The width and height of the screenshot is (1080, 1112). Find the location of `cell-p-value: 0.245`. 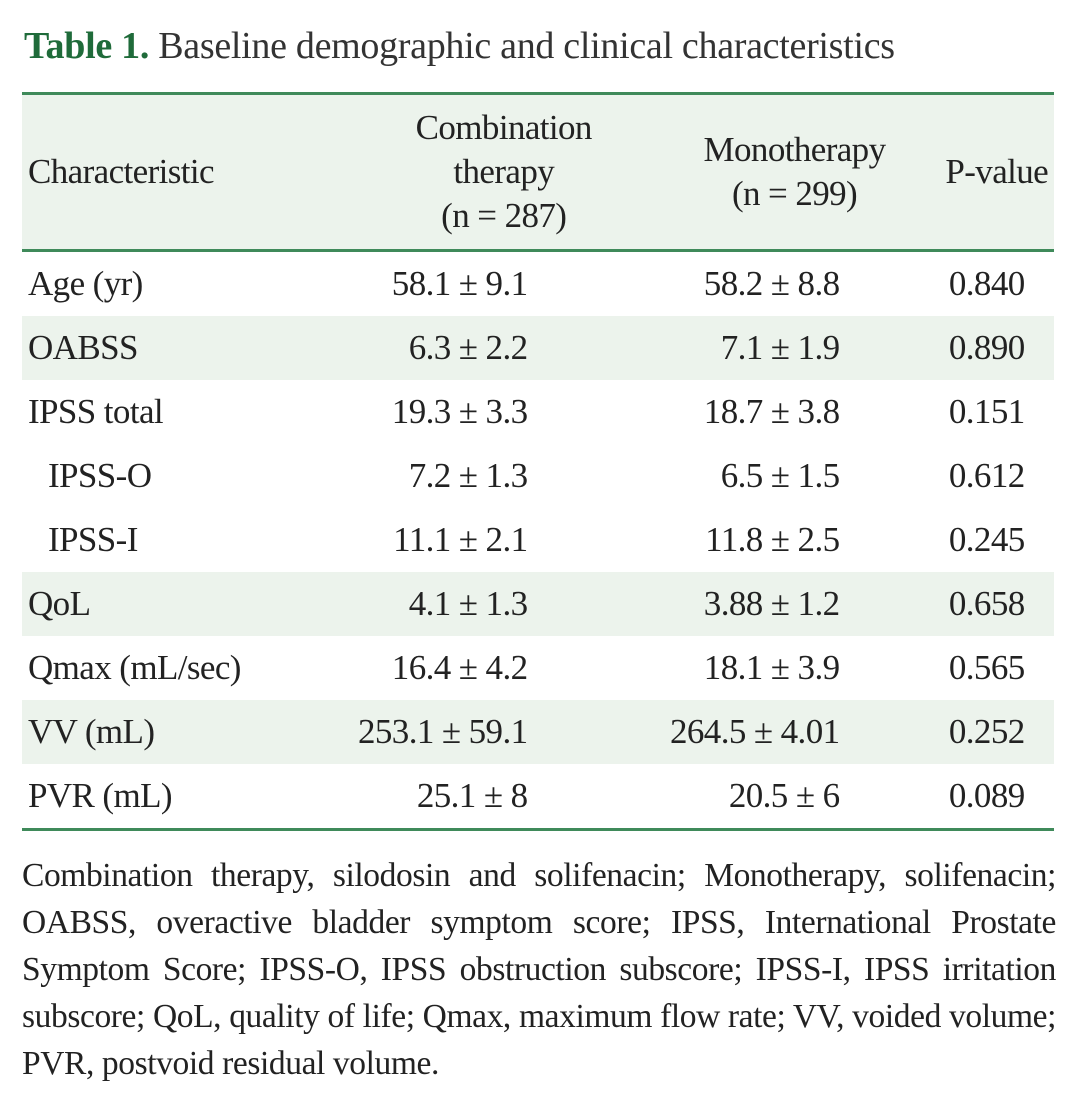

cell-p-value: 0.245 is located at coordinates (986, 539).